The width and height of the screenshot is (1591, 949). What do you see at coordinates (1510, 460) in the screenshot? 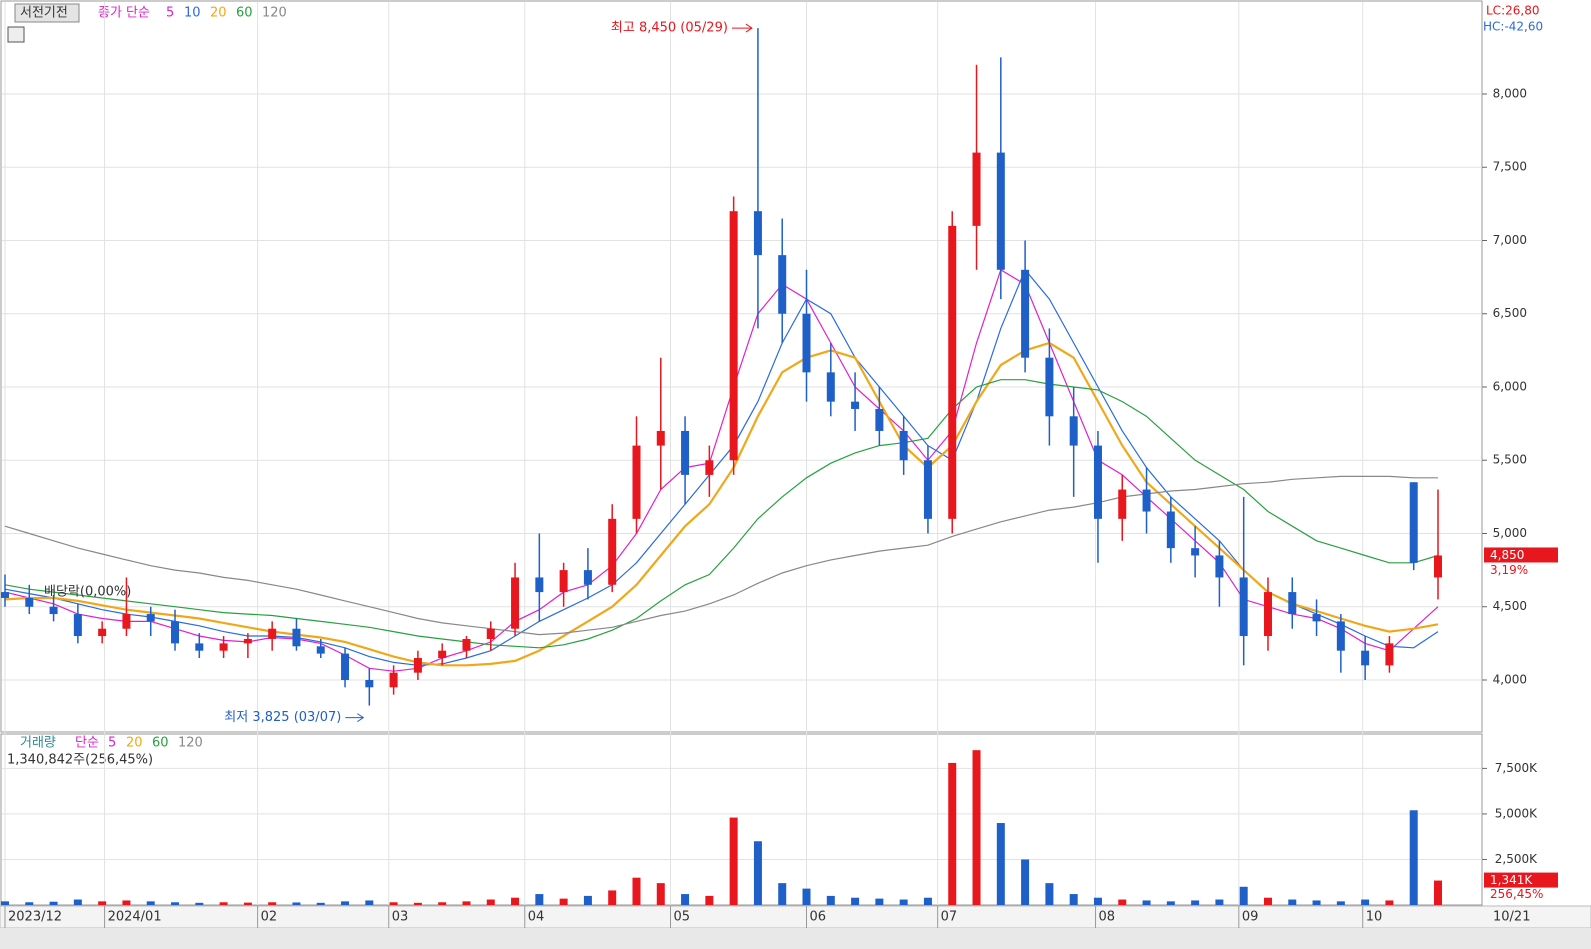
I see `y-tick-label: 5,500` at bounding box center [1510, 460].